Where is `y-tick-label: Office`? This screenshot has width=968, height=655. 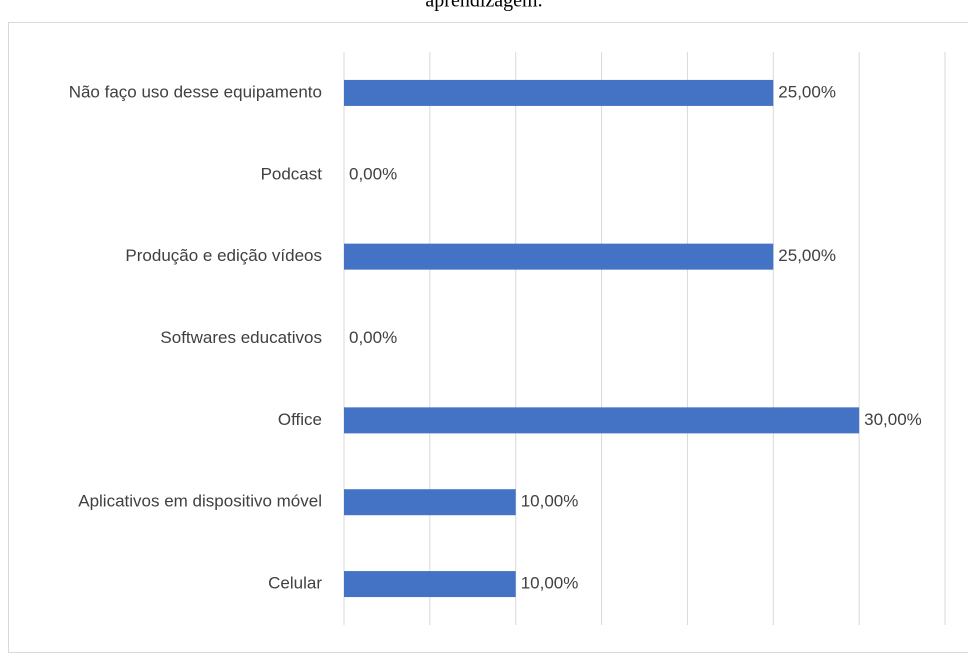 y-tick-label: Office is located at coordinates (300, 419).